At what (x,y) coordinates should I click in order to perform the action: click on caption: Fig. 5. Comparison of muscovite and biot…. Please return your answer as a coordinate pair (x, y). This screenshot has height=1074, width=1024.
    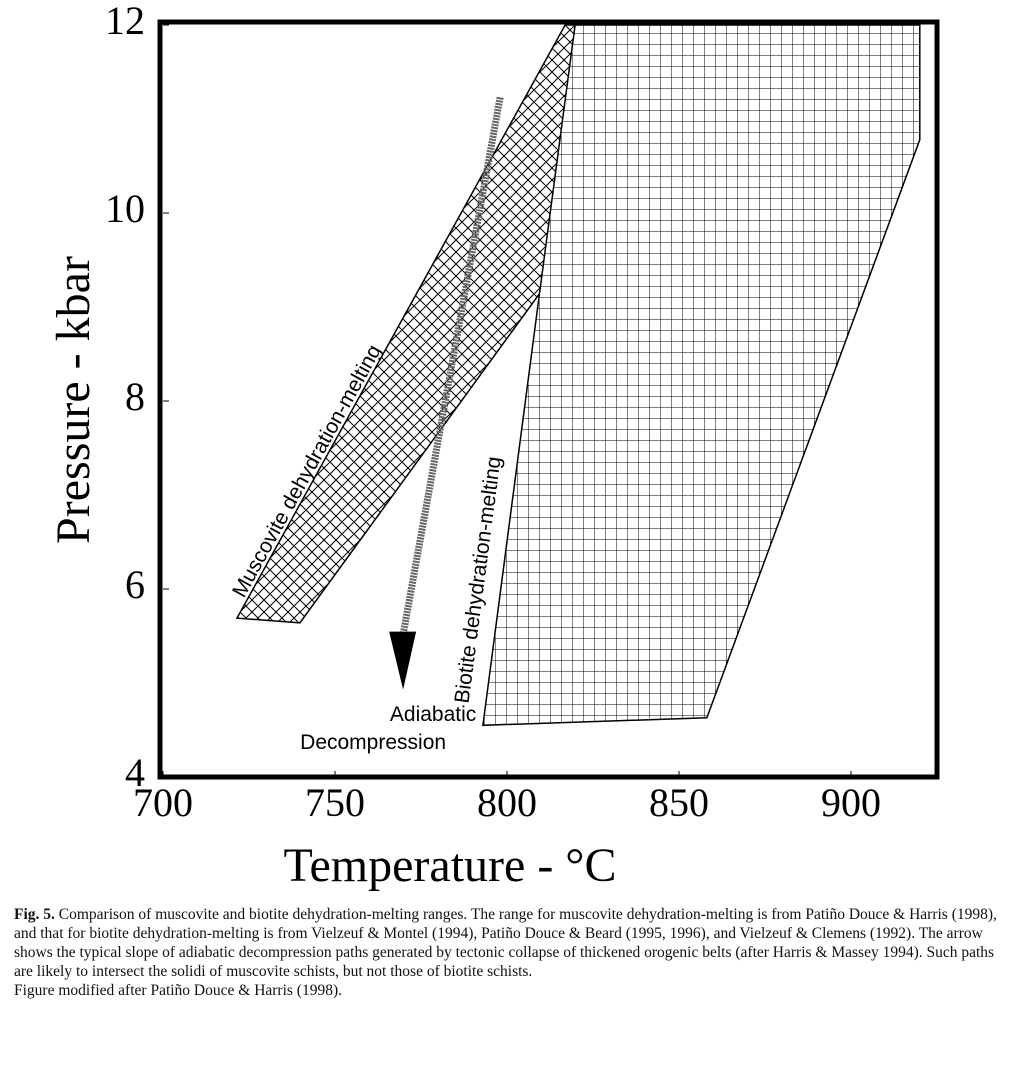
    Looking at the image, I should click on (514, 952).